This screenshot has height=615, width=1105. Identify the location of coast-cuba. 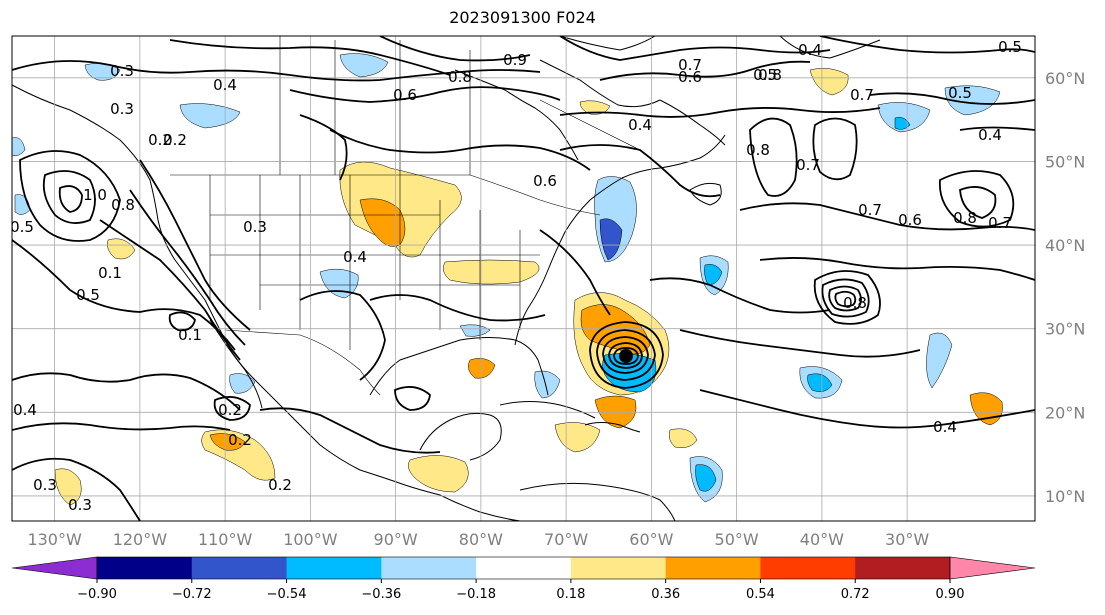
(547, 410).